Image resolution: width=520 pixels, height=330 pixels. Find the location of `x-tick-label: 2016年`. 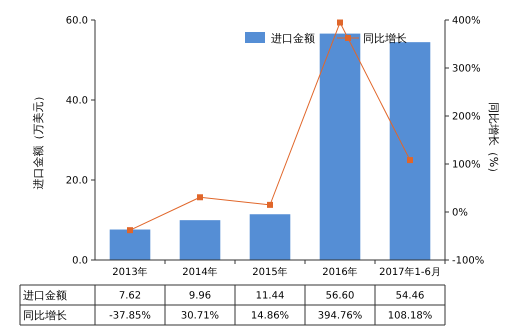

x-tick-label: 2016年 is located at coordinates (340, 272).